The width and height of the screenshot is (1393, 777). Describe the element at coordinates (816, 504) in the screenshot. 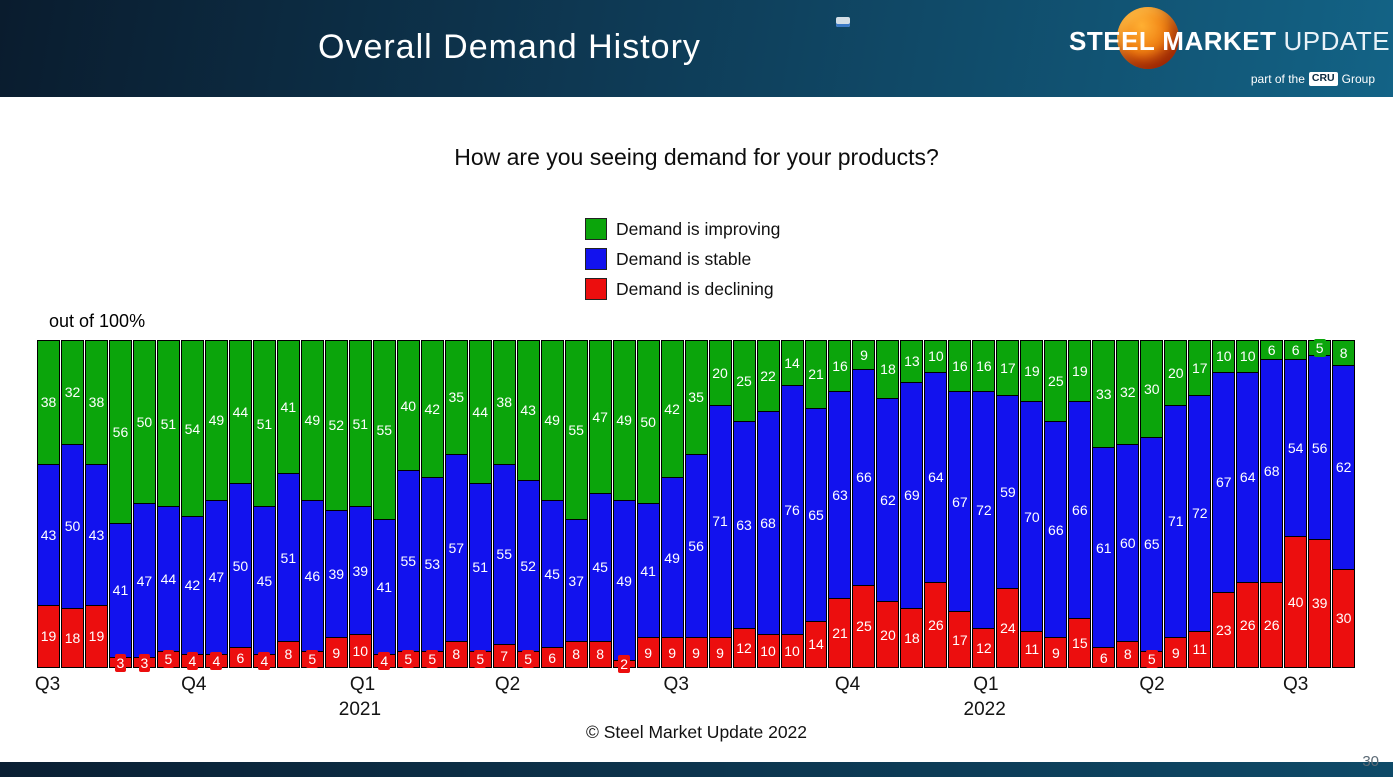

I see `bar-column: 21 65 14` at that location.